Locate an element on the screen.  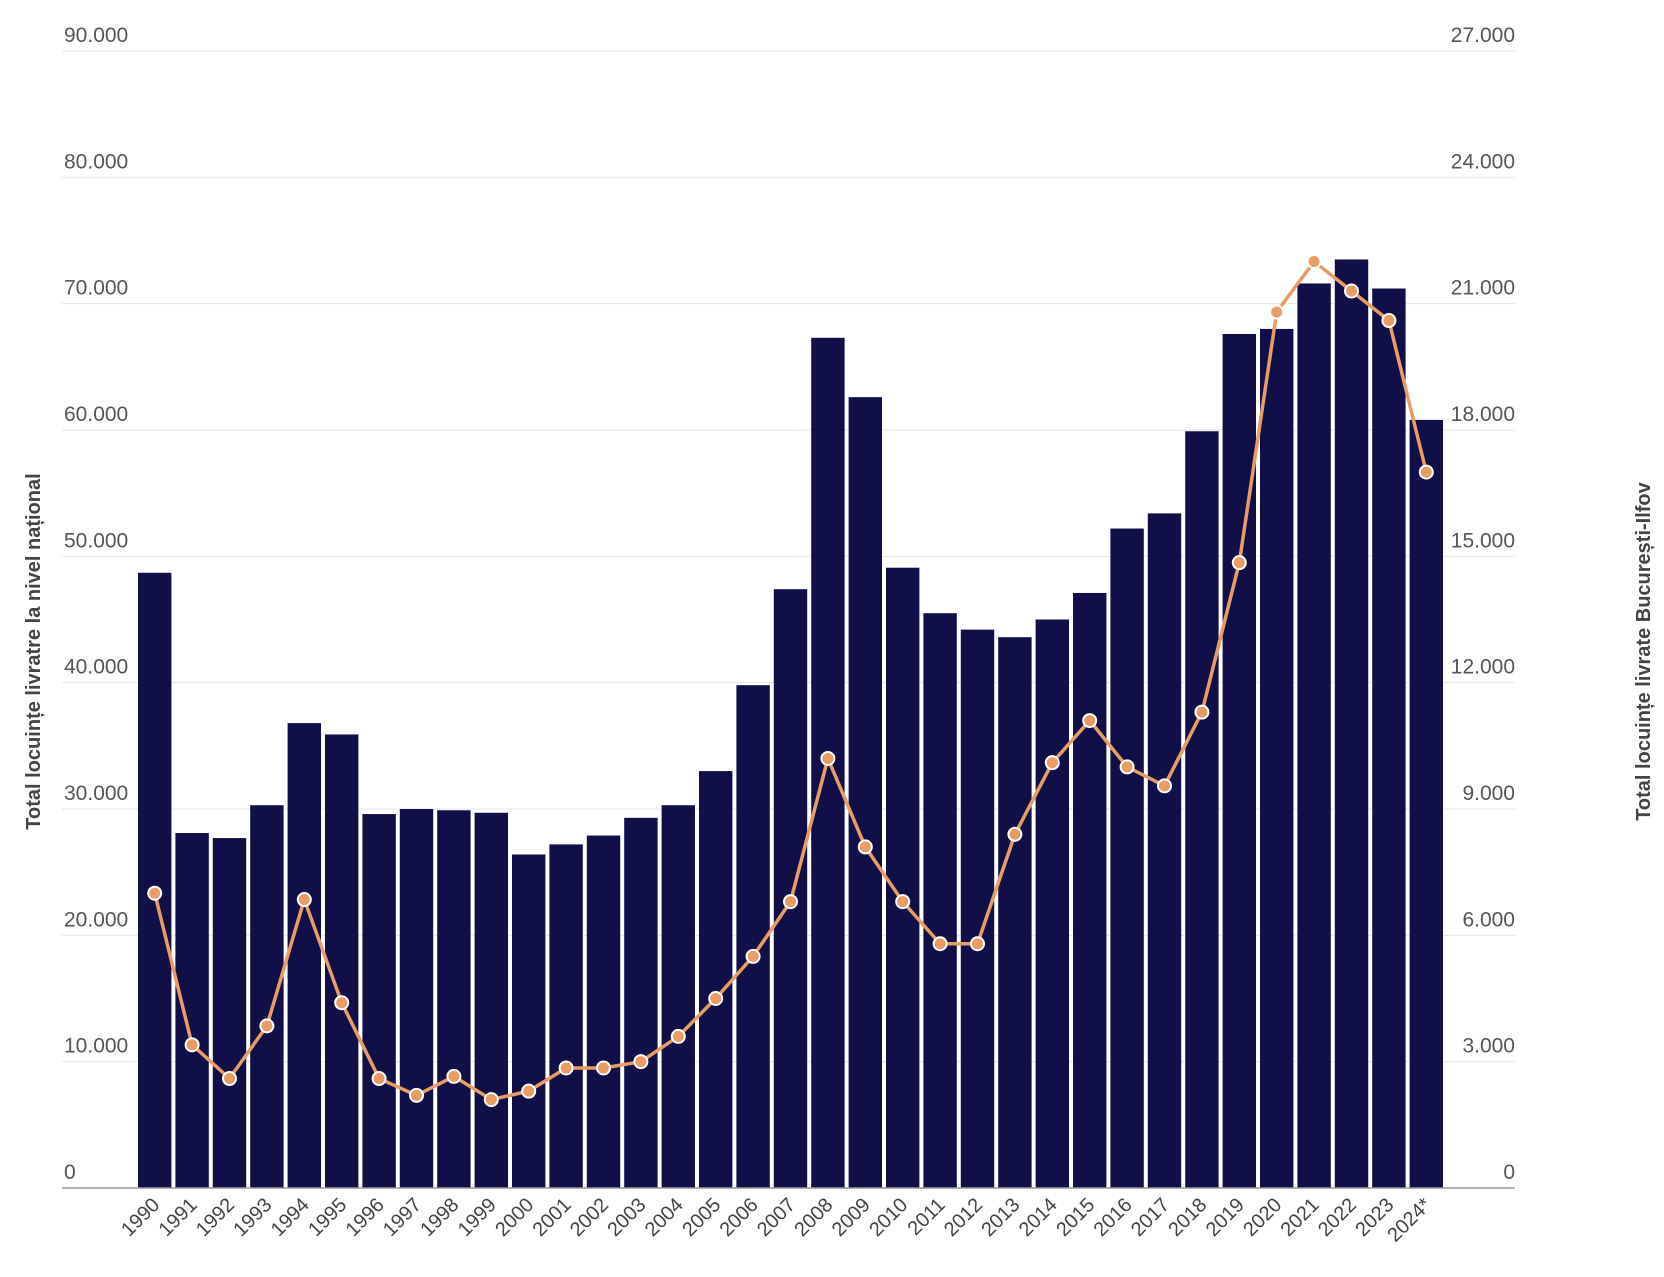
line-point-1991 is located at coordinates (192, 1045).